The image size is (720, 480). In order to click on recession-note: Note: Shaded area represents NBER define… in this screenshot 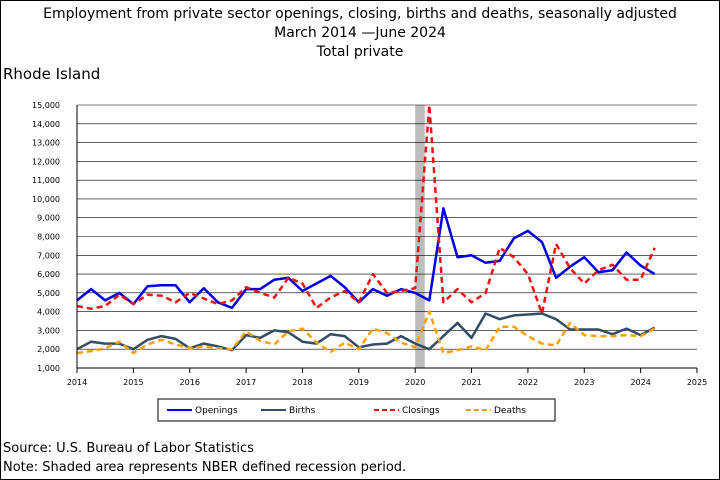, I will do `click(205, 467)`.